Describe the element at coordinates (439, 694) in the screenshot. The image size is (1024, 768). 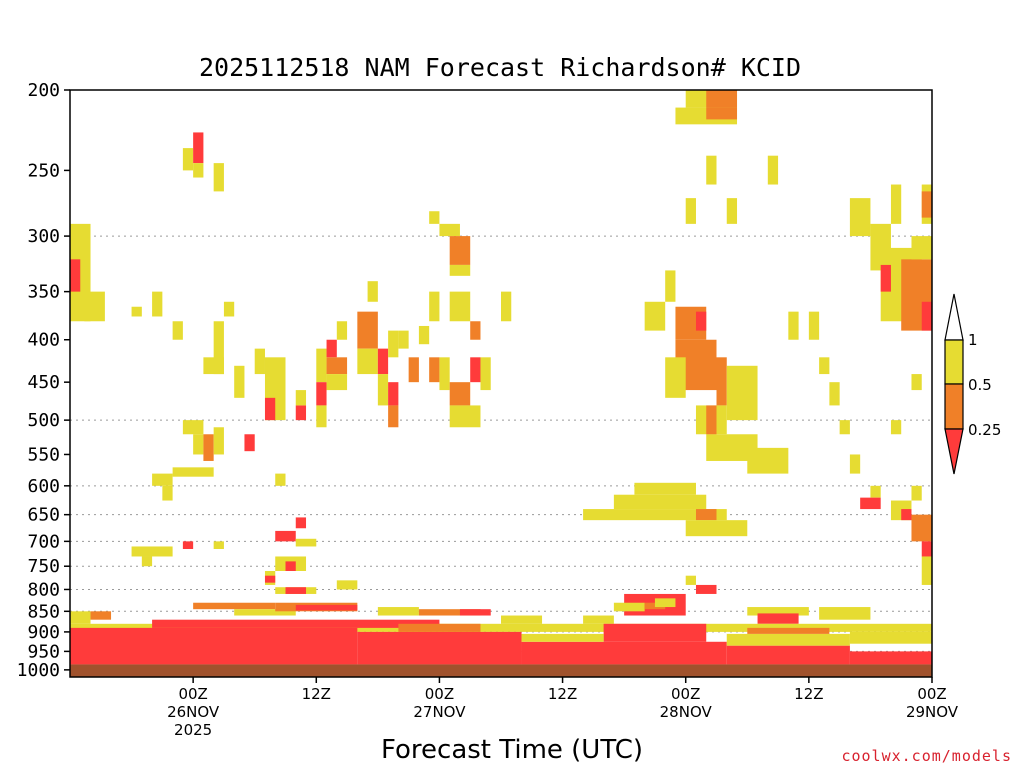
I see `x-tick-label-2-1: 00Z` at that location.